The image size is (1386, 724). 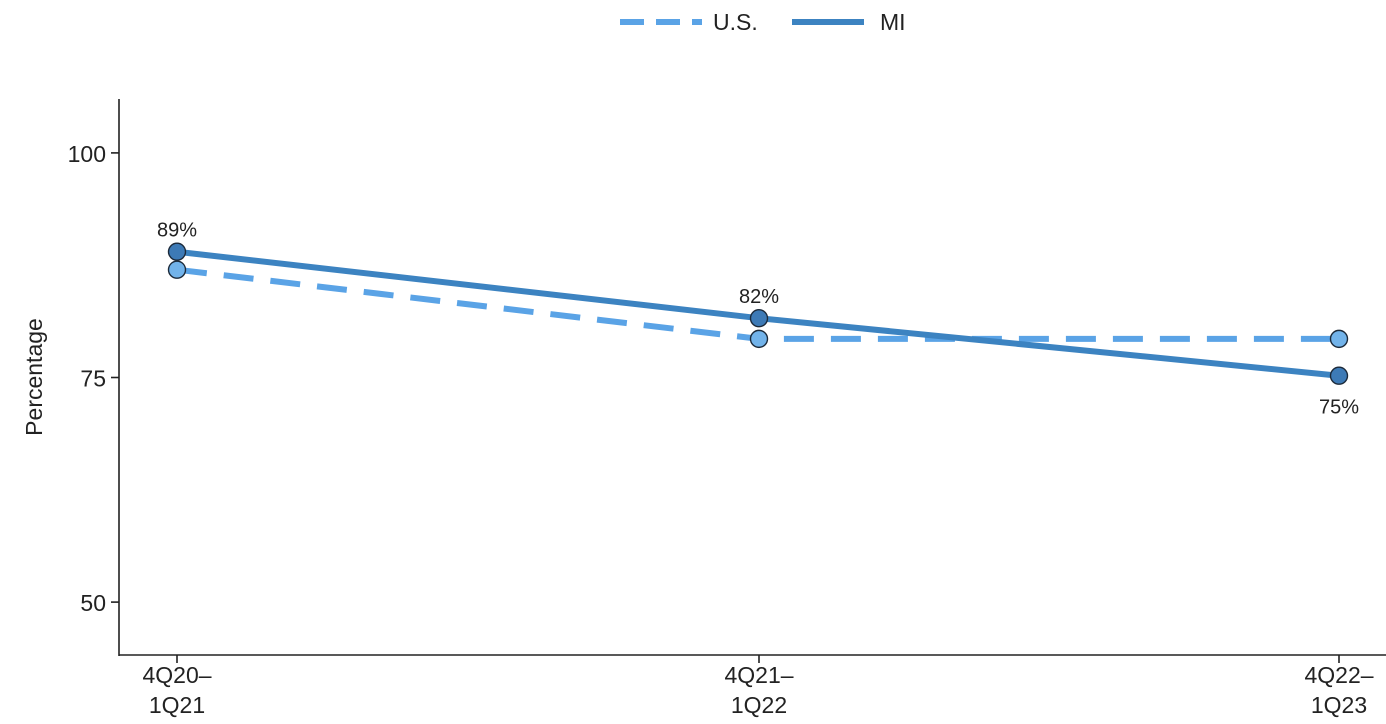 I want to click on y-tick-label: 75, so click(x=93, y=379).